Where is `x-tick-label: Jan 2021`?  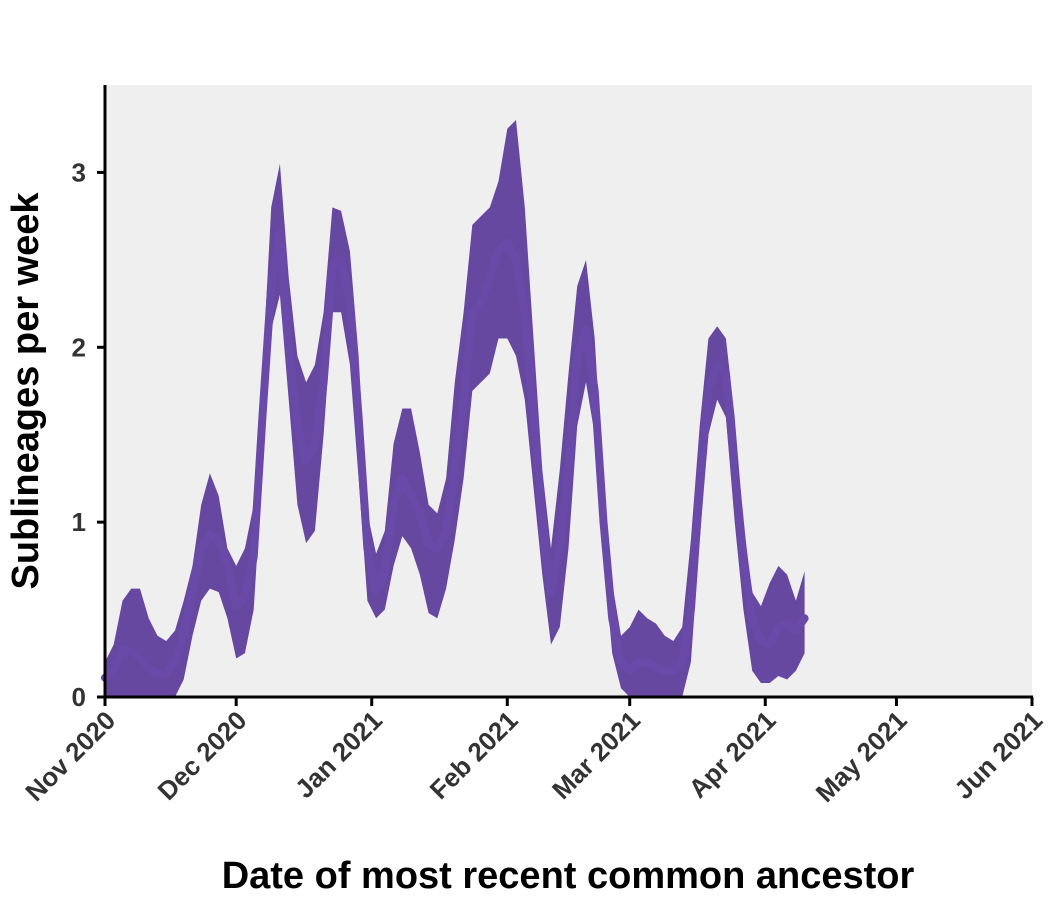 x-tick-label: Jan 2021 is located at coordinates (338, 754).